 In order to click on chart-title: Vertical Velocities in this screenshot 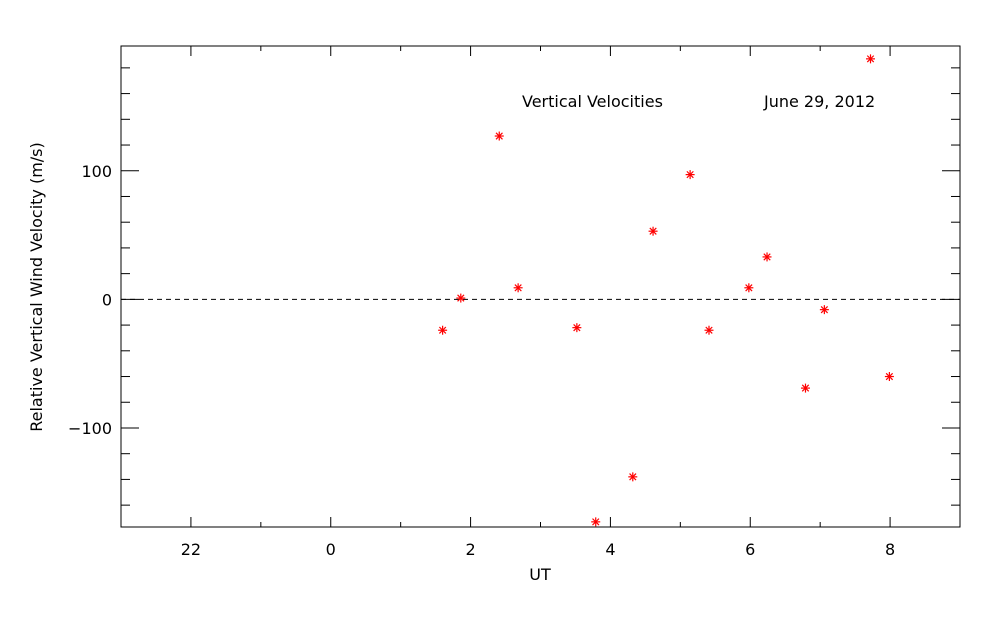, I will do `click(592, 101)`.